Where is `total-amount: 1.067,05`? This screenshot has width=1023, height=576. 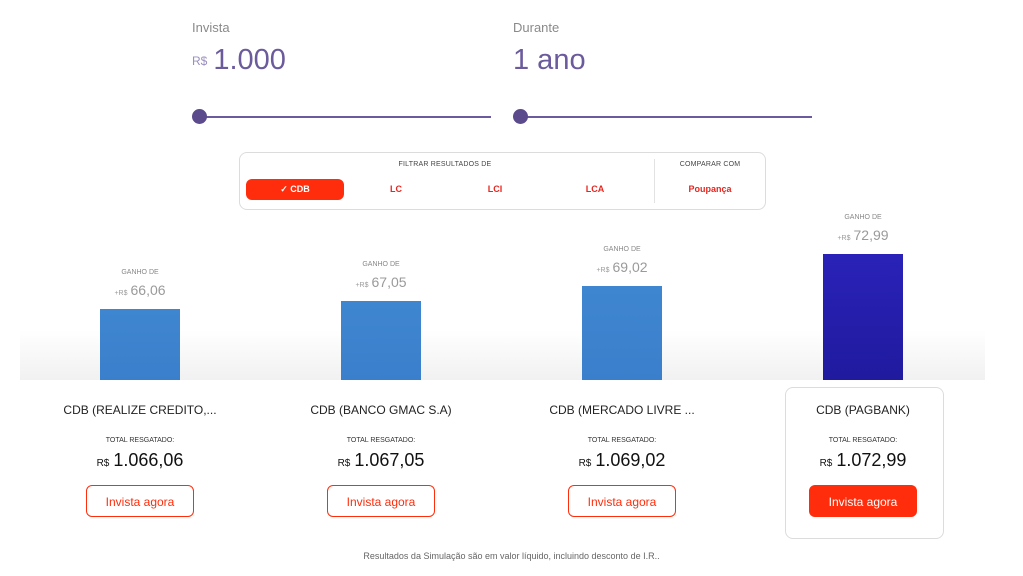 total-amount: 1.067,05 is located at coordinates (389, 460).